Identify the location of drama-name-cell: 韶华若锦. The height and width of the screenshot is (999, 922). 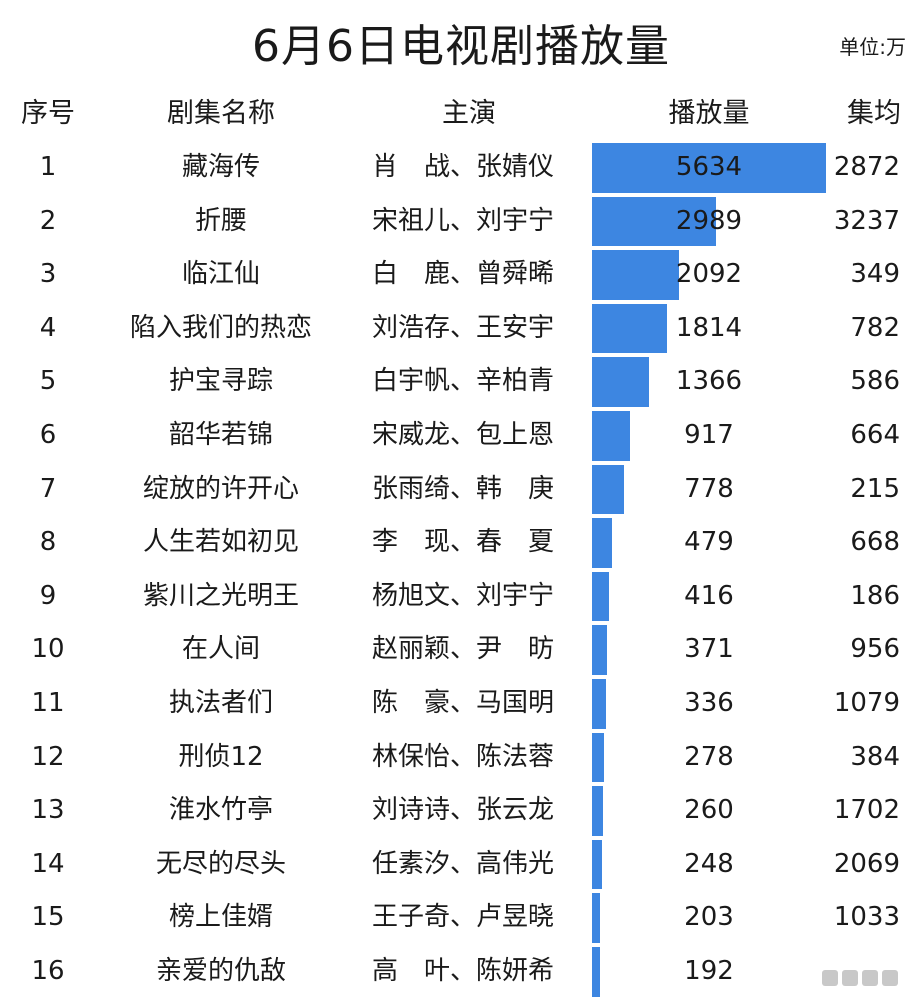
(220, 435).